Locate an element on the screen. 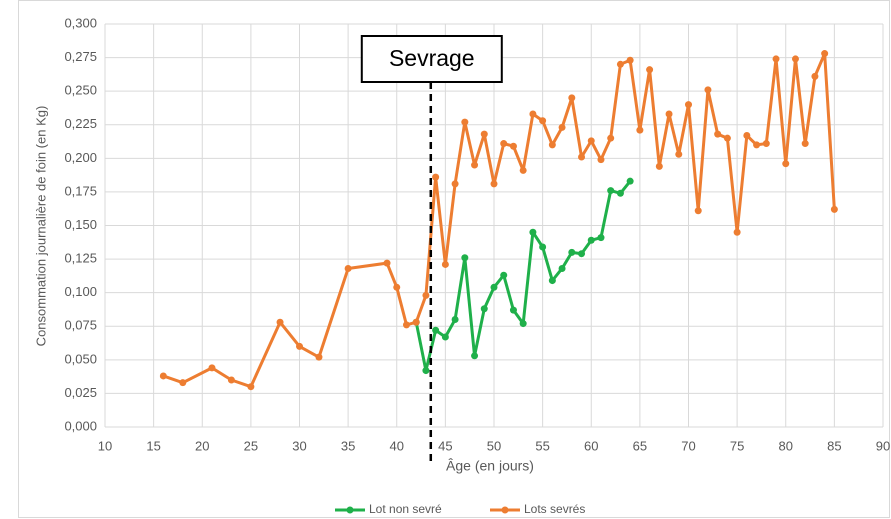  y-tick-label: 0,275 is located at coordinates (80, 56).